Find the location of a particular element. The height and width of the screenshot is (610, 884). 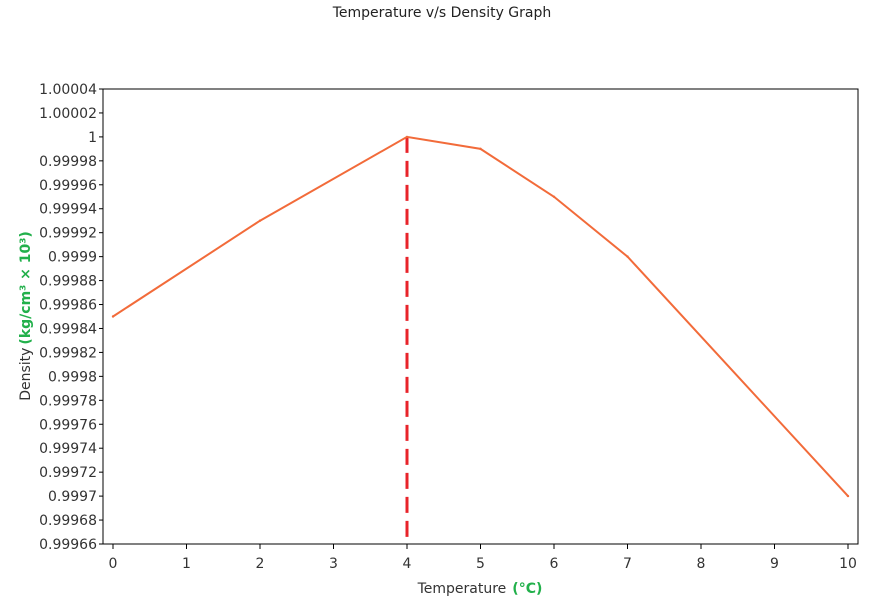

y-tick-label: 0.9998 is located at coordinates (72, 377).